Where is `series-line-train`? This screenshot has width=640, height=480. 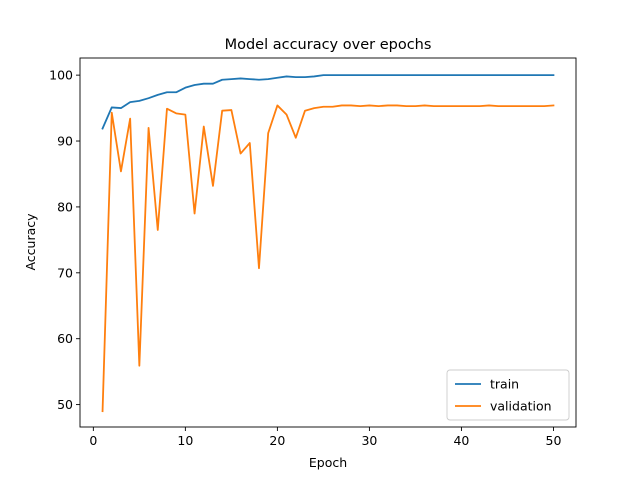
series-line-train is located at coordinates (328, 102).